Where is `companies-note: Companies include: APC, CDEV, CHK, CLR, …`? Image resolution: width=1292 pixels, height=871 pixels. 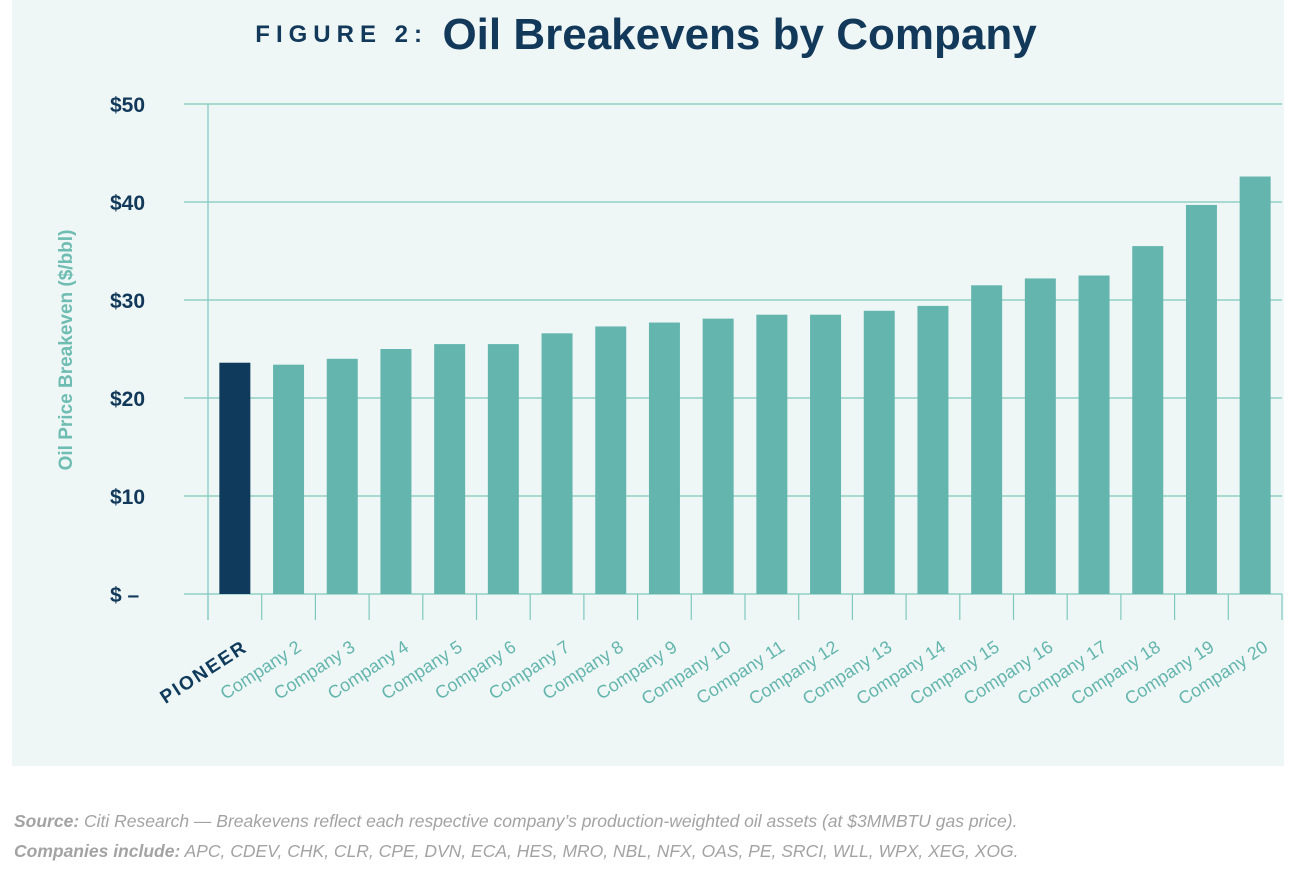 companies-note: Companies include: APC, CDEV, CHK, CLR, … is located at coordinates (649, 851).